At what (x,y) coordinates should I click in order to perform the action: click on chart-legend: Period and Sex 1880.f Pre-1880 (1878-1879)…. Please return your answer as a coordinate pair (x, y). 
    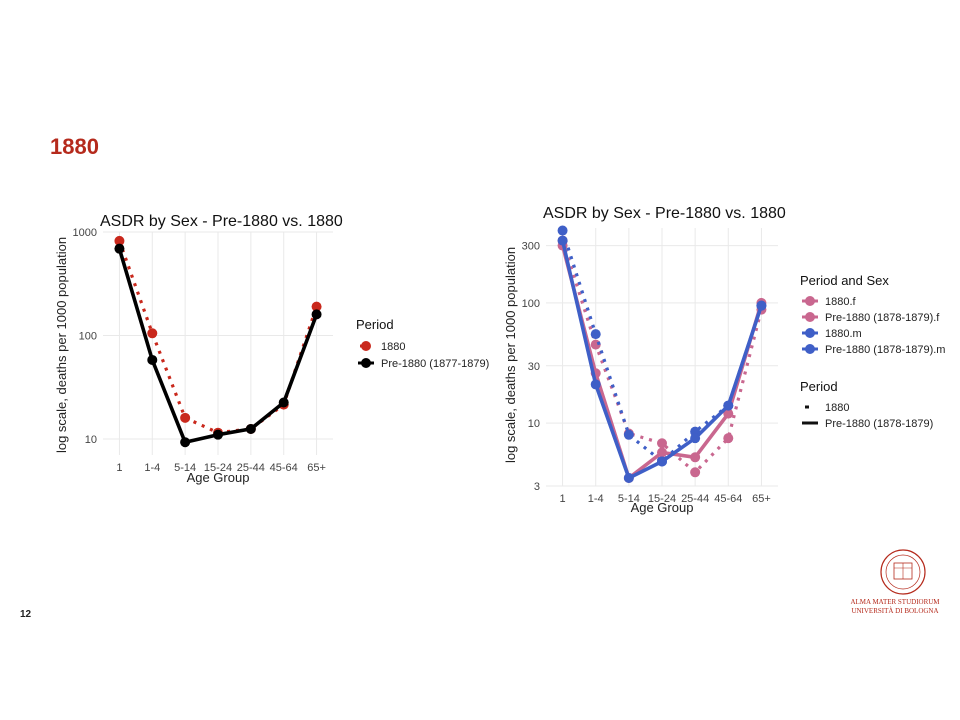
    Looking at the image, I should click on (872, 351).